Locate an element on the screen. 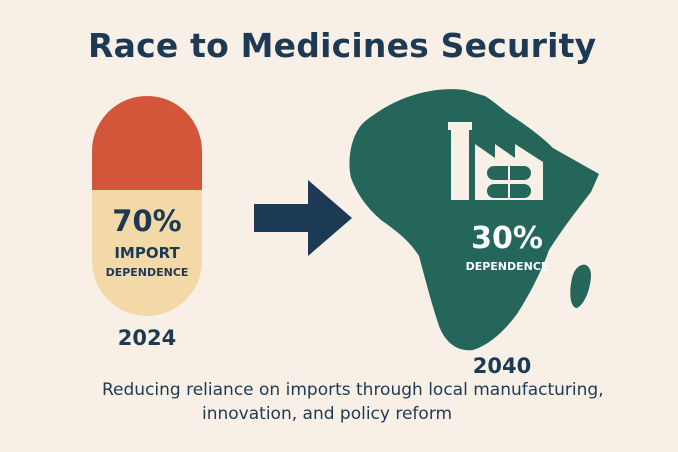 The height and width of the screenshot is (452, 678). dependence-label: DEPENDENCE is located at coordinates (147, 272).